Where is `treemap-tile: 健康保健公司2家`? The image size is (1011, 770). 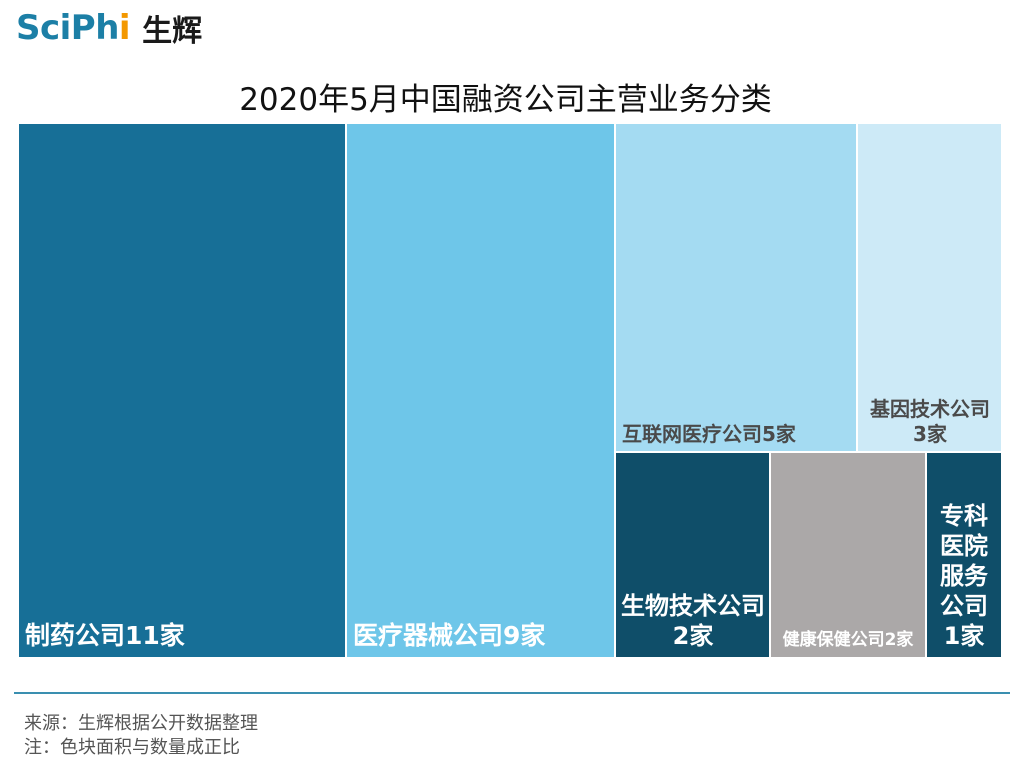 treemap-tile: 健康保健公司2家 is located at coordinates (848, 555).